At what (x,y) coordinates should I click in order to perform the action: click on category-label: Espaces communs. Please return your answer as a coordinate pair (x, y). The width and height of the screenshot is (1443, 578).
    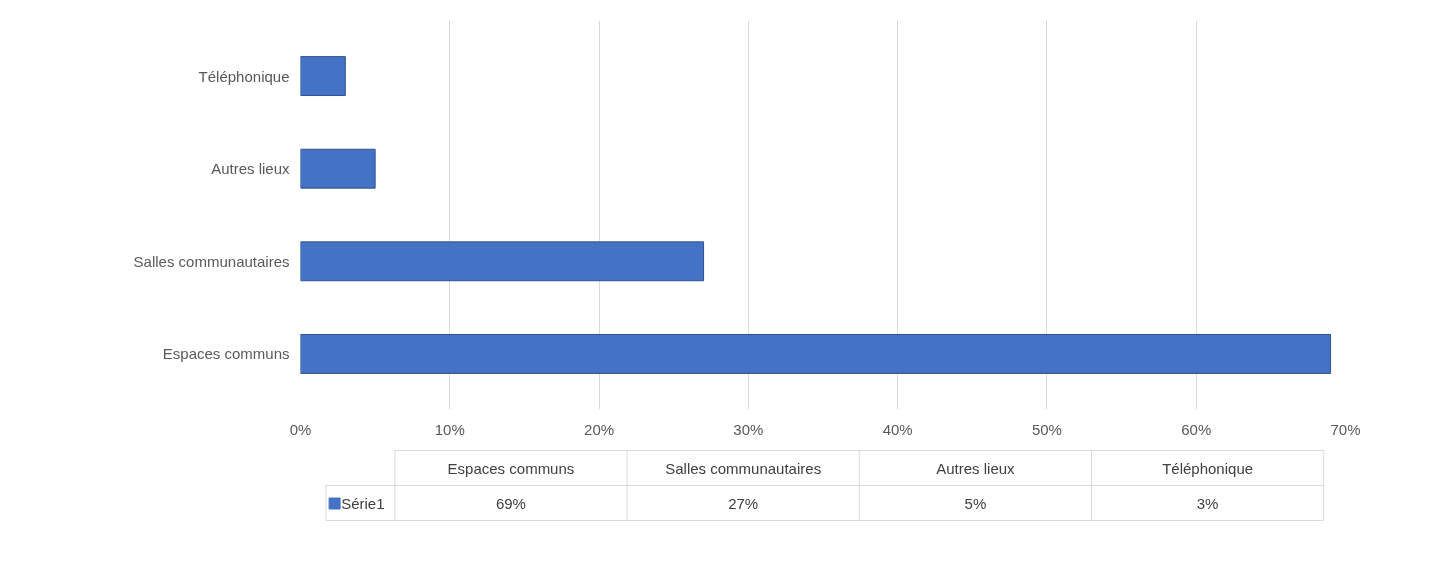
    Looking at the image, I should click on (511, 468).